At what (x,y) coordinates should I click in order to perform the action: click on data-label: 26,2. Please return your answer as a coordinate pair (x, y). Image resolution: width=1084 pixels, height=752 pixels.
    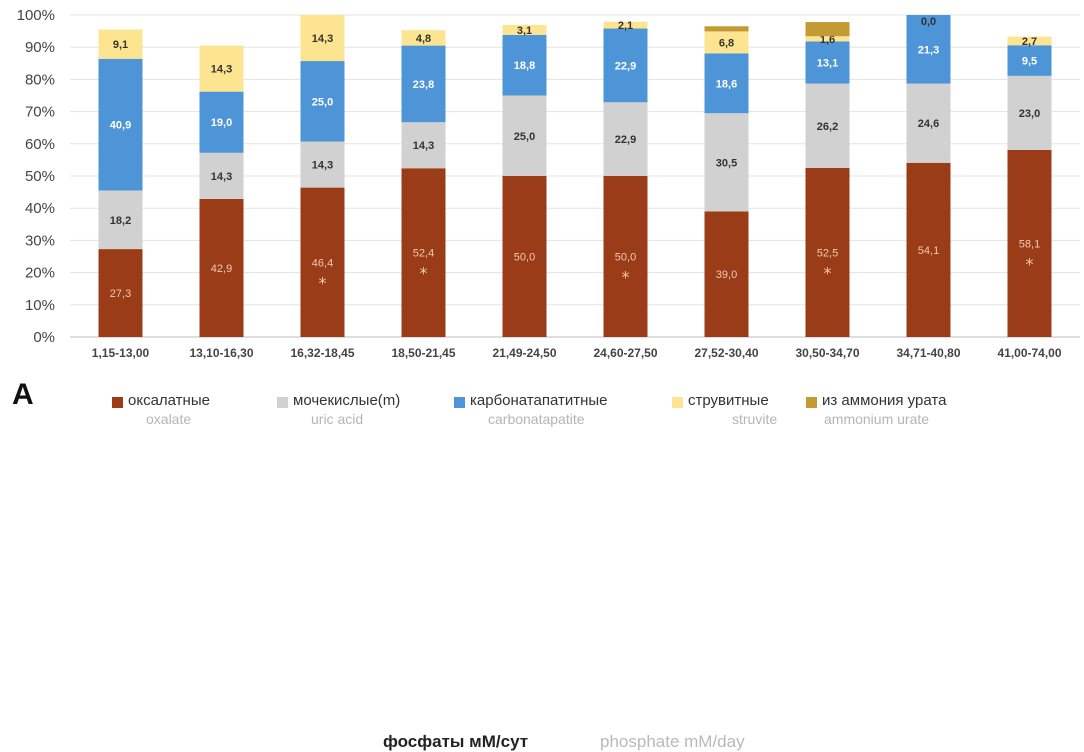
    Looking at the image, I should click on (827, 127).